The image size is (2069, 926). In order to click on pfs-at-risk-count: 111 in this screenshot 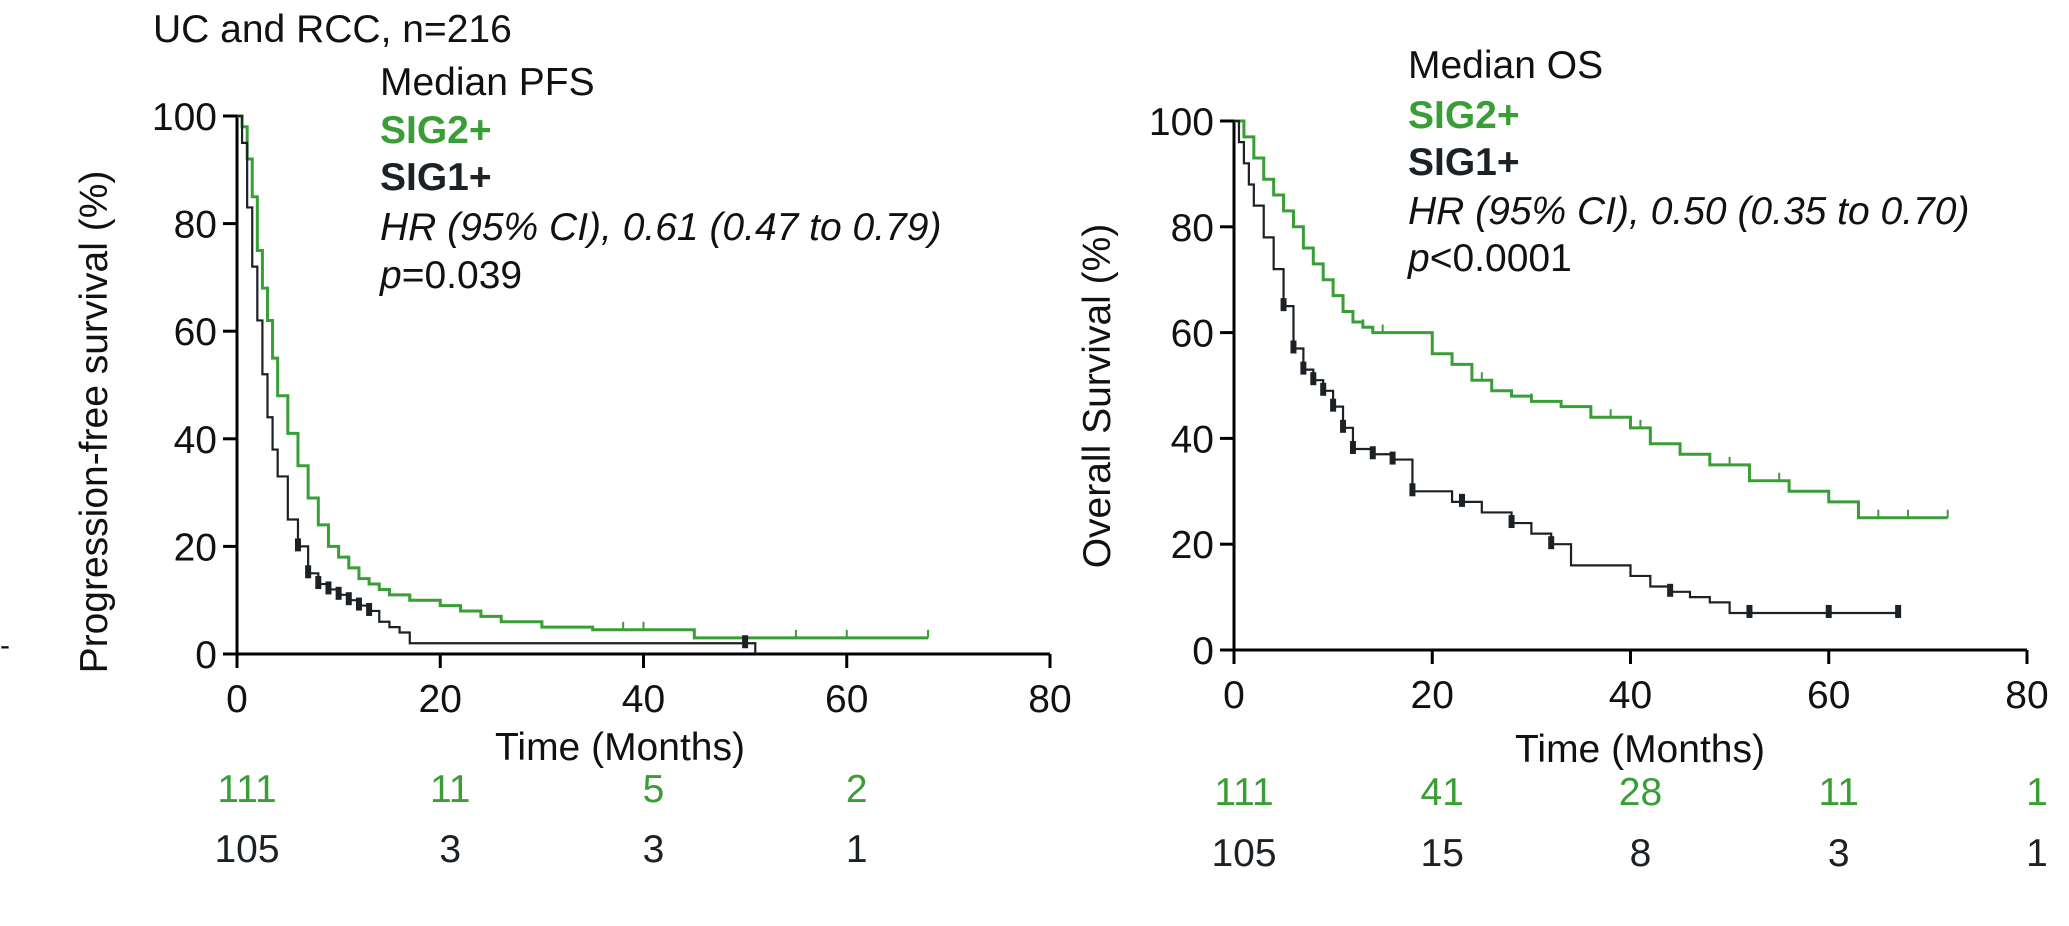, I will do `click(246, 789)`.